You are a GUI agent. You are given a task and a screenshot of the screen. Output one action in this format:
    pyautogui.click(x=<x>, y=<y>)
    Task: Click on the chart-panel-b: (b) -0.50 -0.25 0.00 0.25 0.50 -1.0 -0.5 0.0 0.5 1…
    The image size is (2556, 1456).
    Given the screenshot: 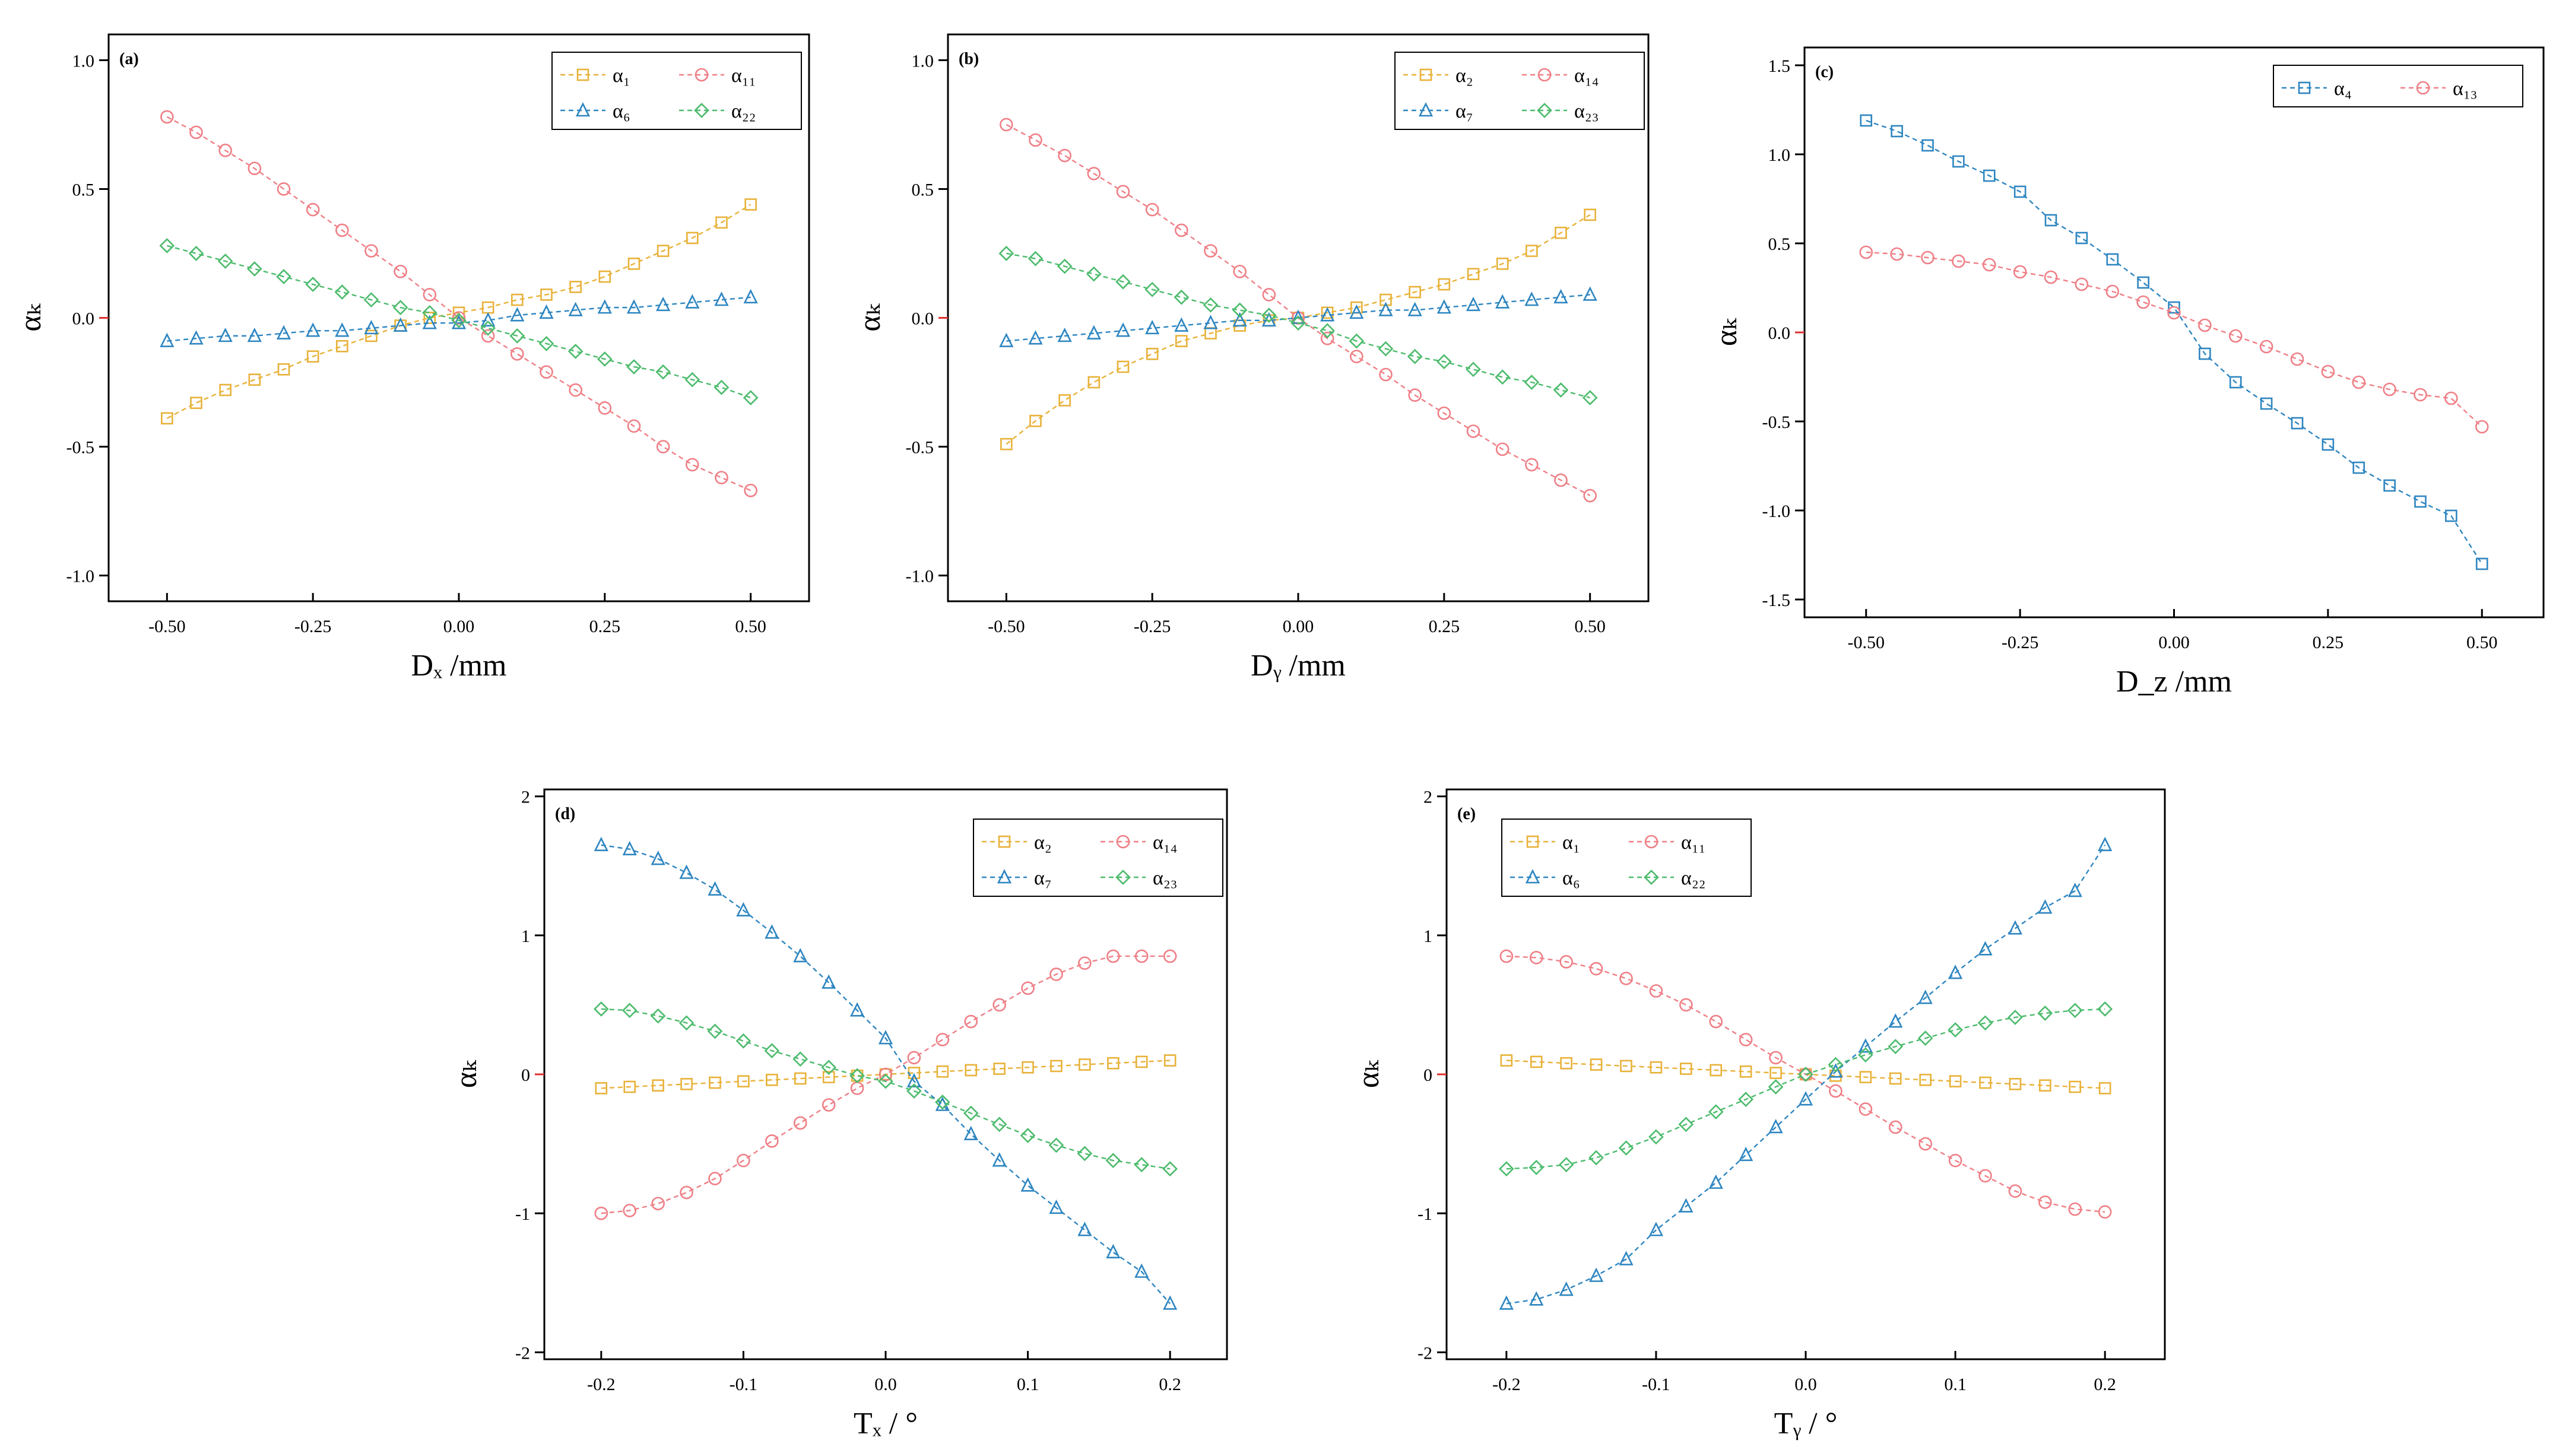 What is the action you would take?
    pyautogui.click(x=1252, y=358)
    